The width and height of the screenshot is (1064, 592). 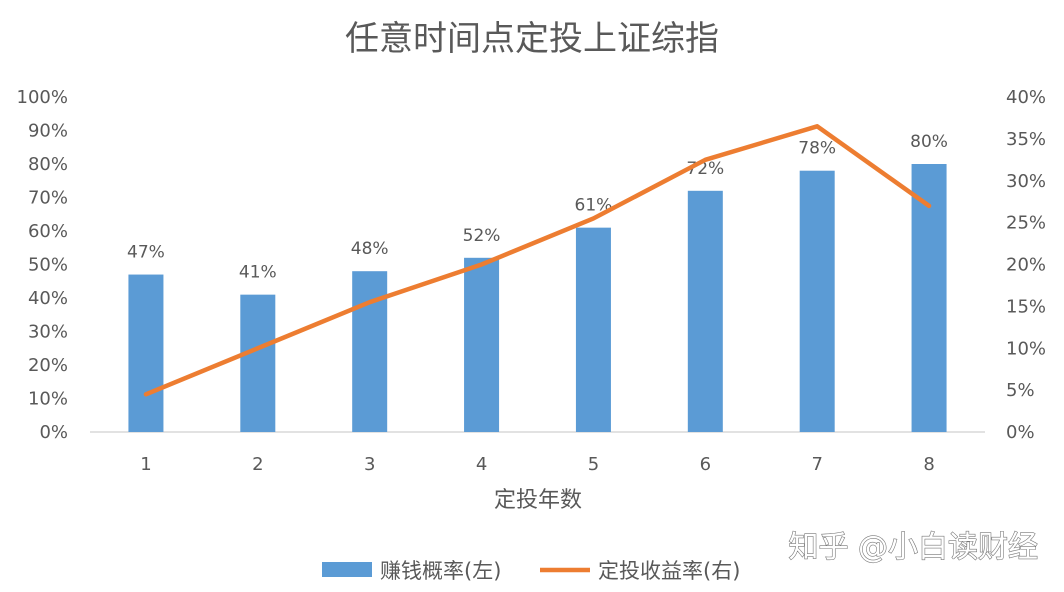 I want to click on legend-line-label: 定投收益率(右), so click(x=669, y=571).